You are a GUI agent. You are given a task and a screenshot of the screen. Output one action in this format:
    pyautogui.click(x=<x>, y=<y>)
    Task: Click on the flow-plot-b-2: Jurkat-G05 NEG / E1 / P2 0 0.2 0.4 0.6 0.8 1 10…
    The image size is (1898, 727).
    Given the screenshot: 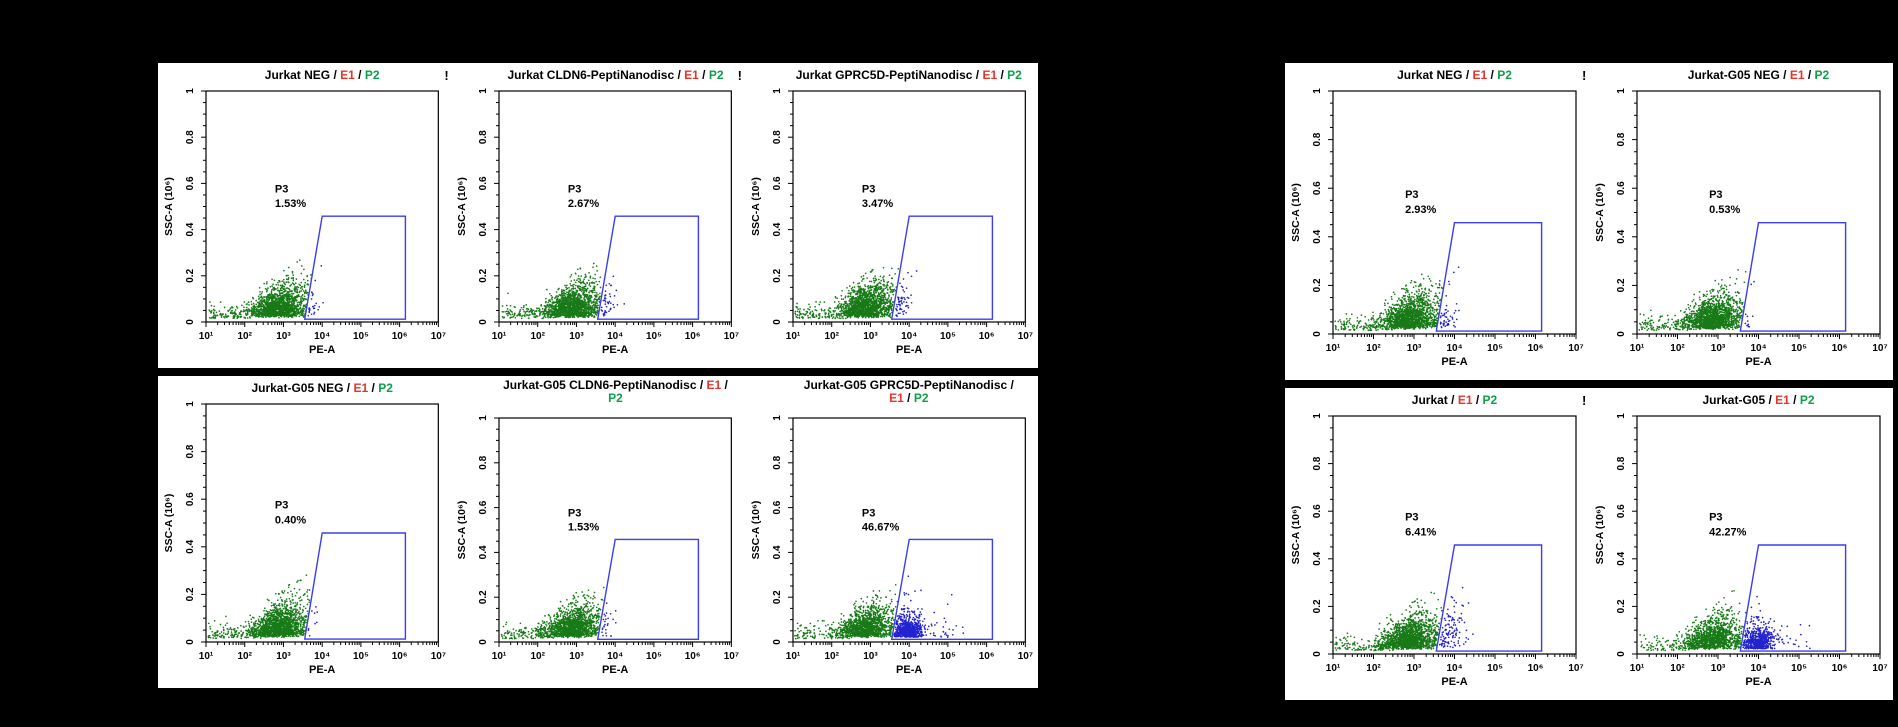 What is the action you would take?
    pyautogui.click(x=1741, y=221)
    